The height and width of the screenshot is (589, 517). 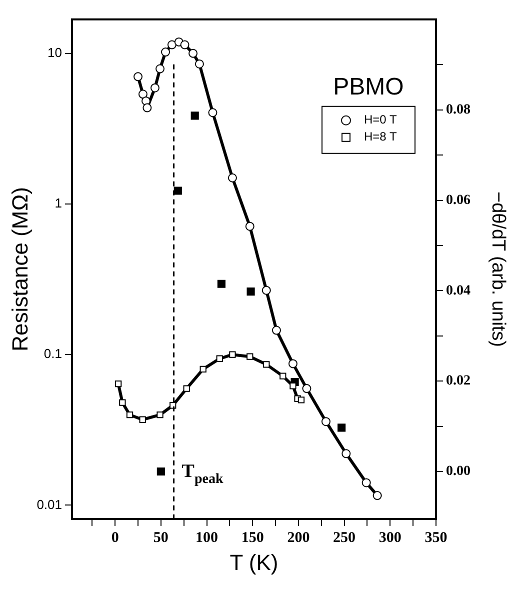 I want to click on y-tick-label: 1, so click(x=58, y=203).